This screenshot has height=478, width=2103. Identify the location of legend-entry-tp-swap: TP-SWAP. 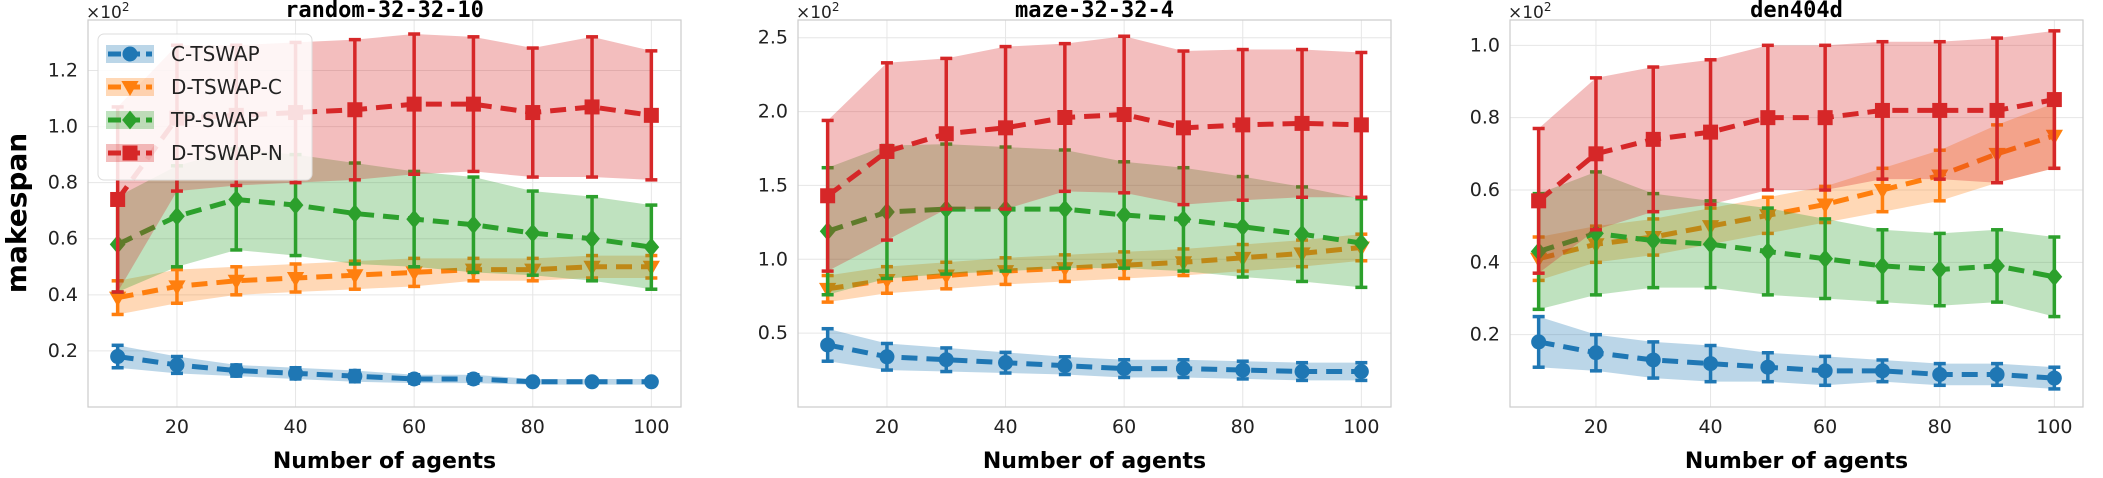
(182, 120).